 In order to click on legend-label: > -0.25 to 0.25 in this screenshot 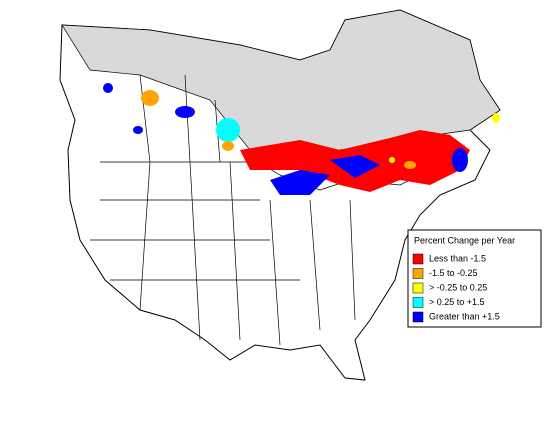, I will do `click(458, 287)`.